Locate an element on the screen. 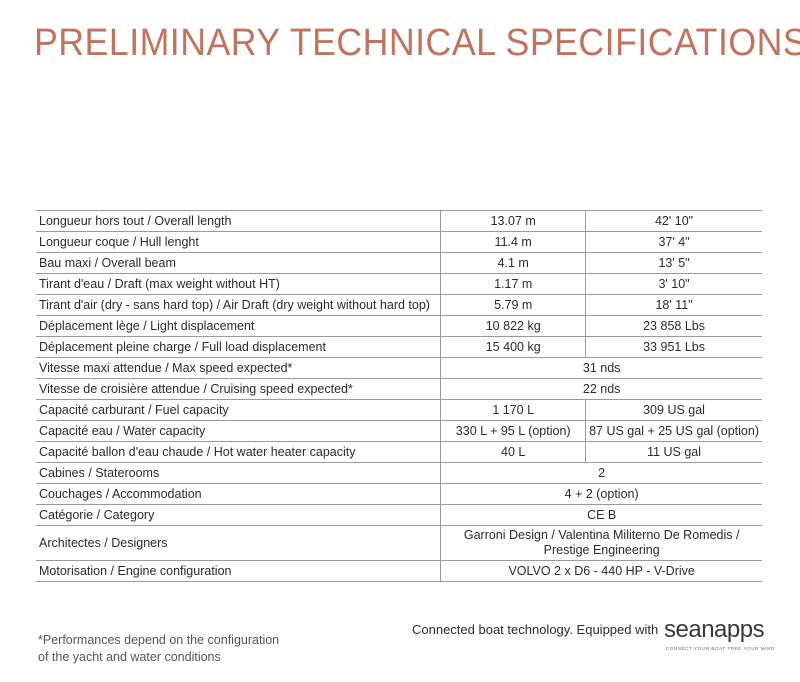 This screenshot has width=800, height=682. spec-row: Longueur coque / Hull lenght 11.4 m 37' 4" is located at coordinates (399, 242).